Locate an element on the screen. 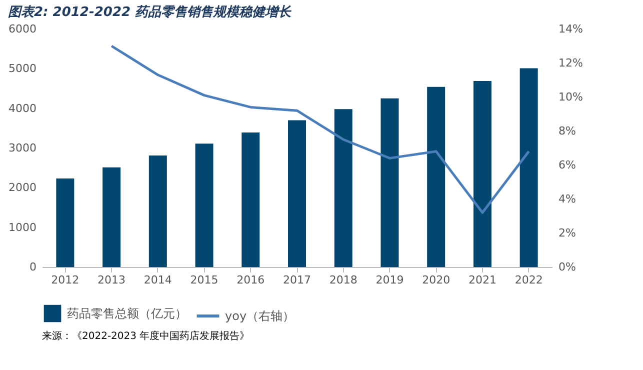 This screenshot has width=643, height=370. x-tick-label: 2022 is located at coordinates (528, 280).